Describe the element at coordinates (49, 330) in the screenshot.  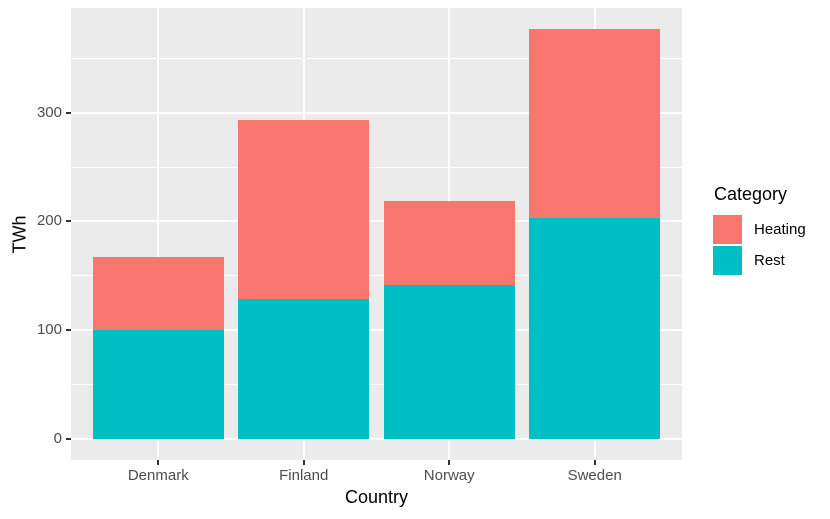
I see `y-tick-label: 100` at that location.